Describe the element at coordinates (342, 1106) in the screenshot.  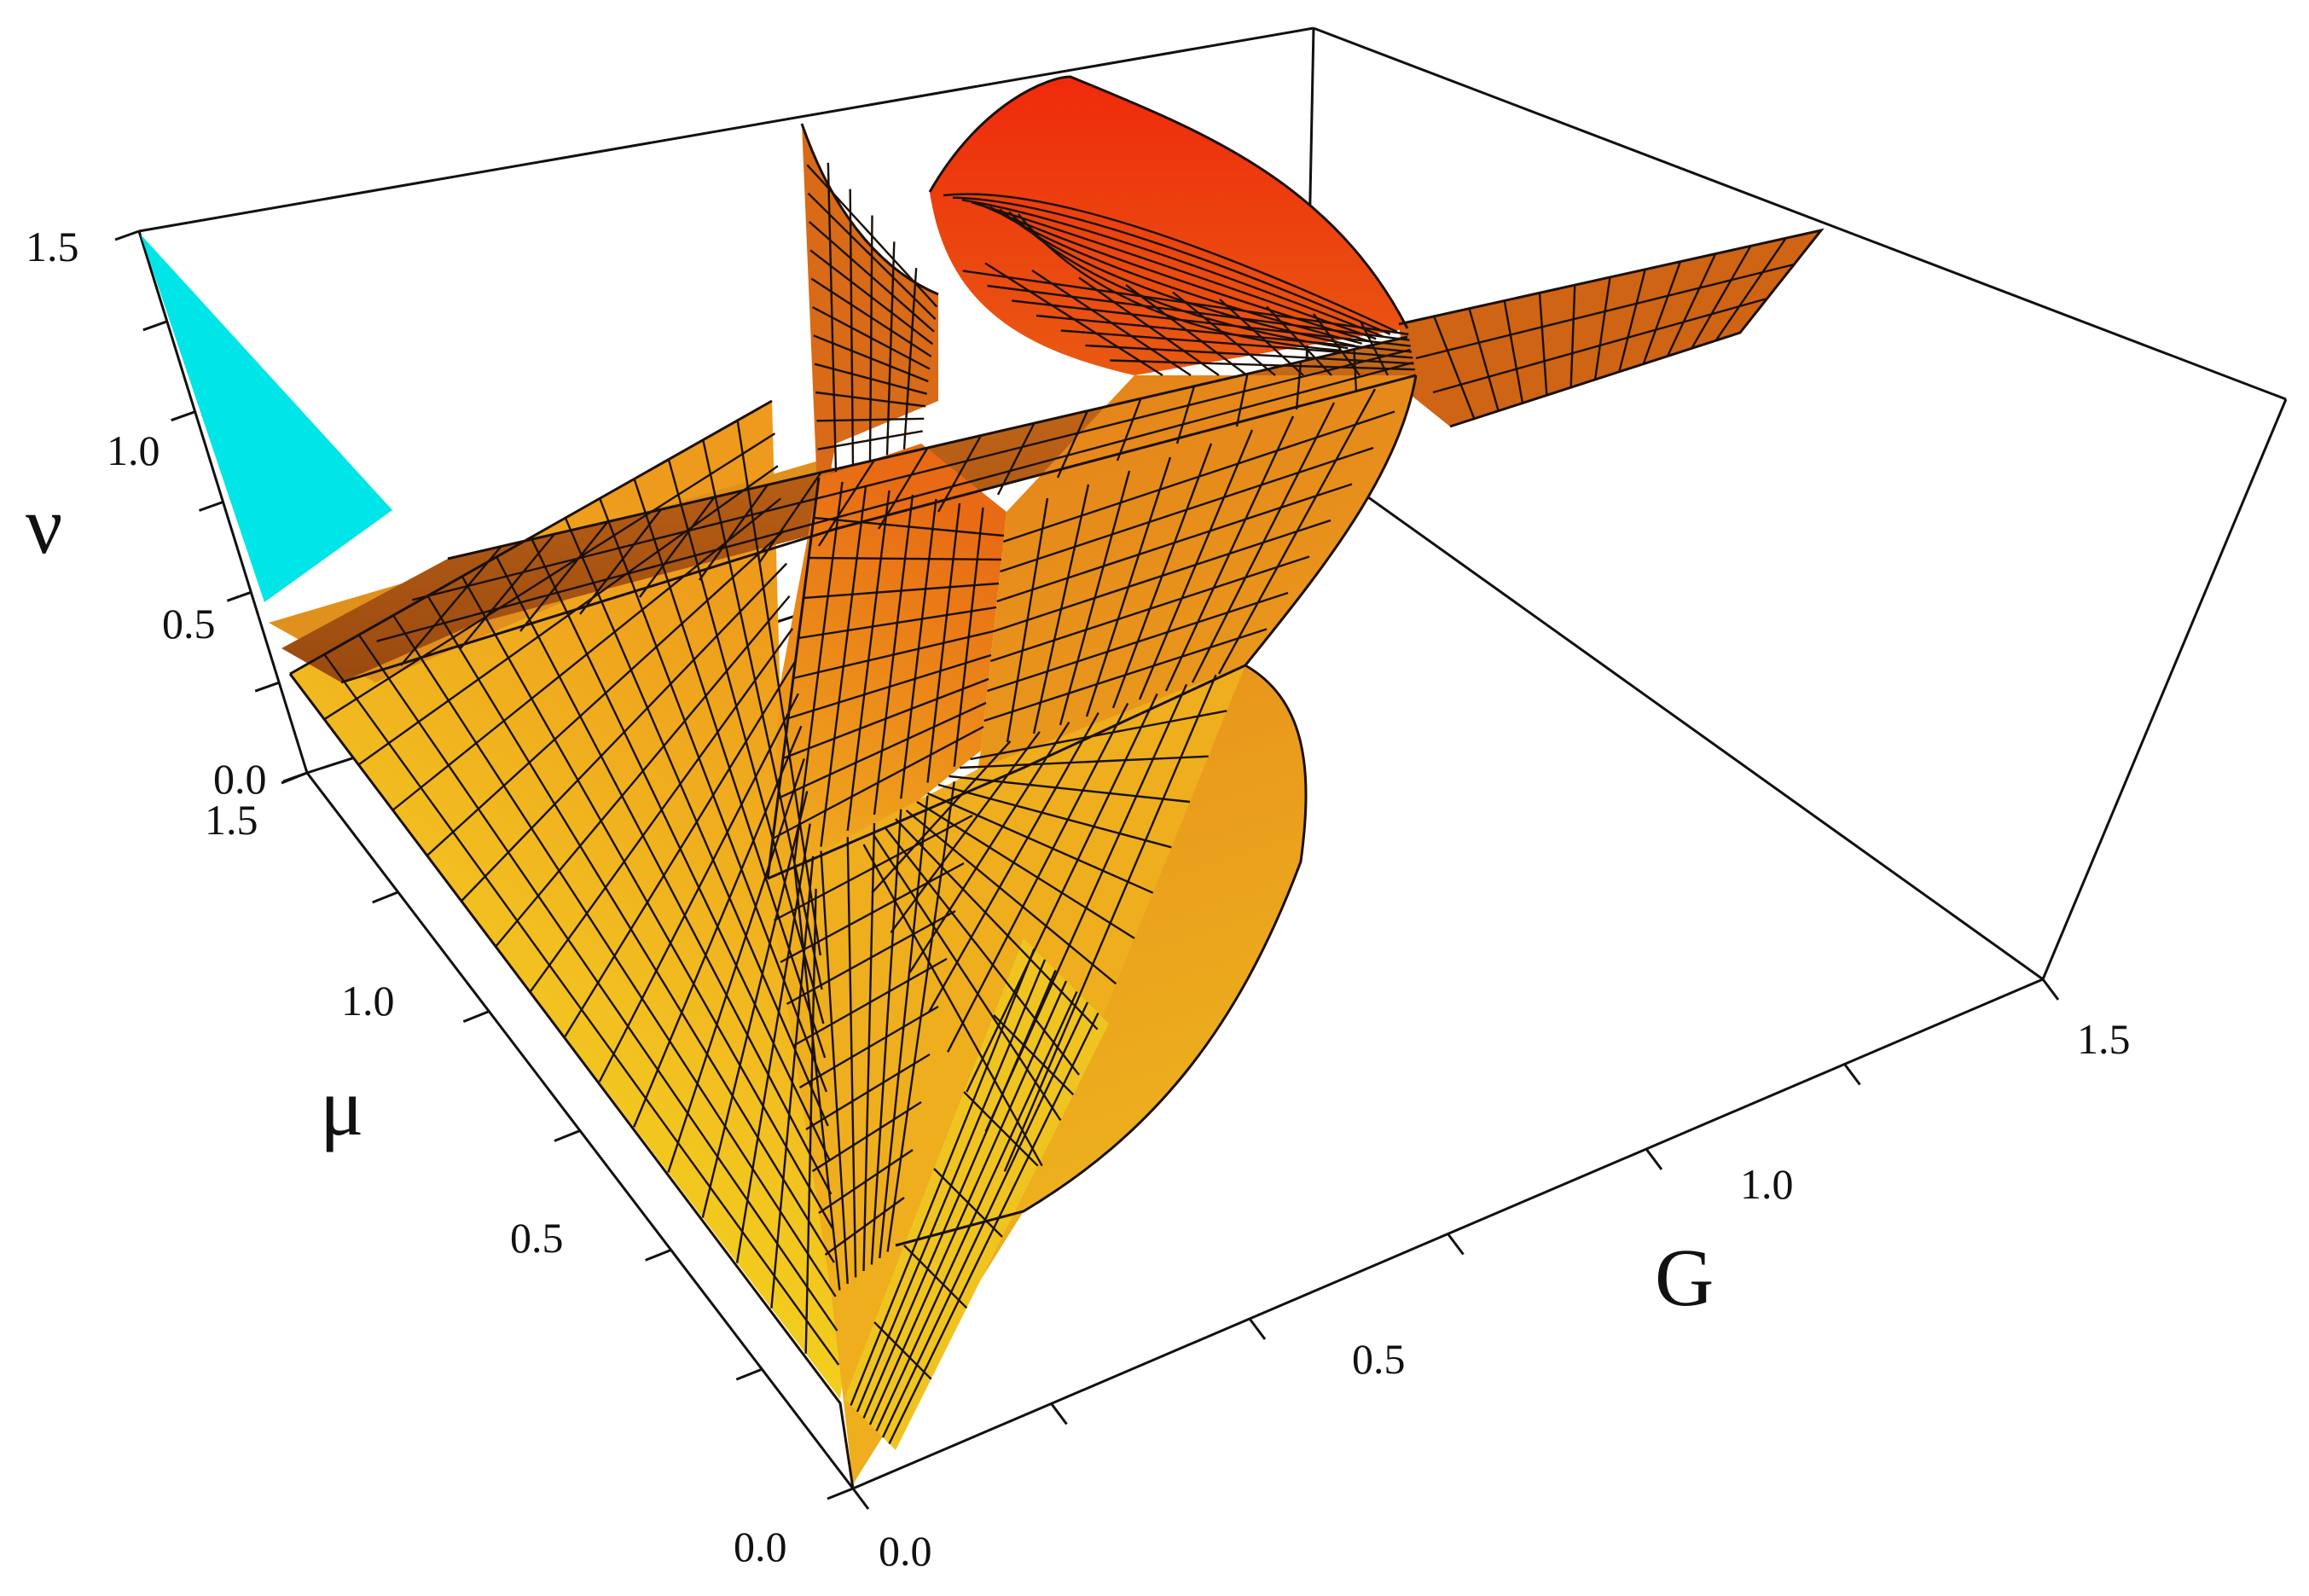
I see `y-axis-title: μ` at that location.